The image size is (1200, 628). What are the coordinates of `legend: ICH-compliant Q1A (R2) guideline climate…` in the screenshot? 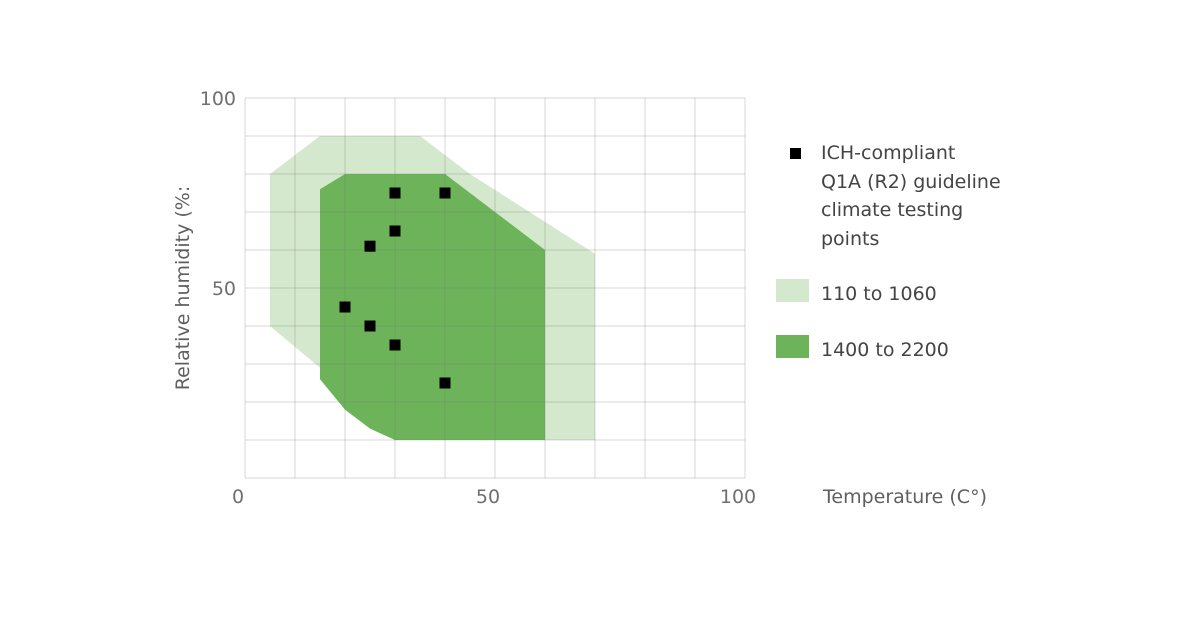 It's located at (888, 251).